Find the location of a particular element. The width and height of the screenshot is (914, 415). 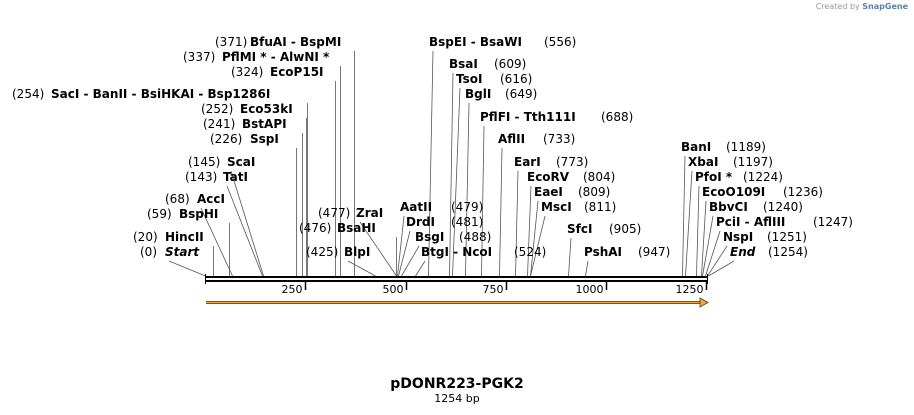

feature-position-31: (947) is located at coordinates (654, 252).